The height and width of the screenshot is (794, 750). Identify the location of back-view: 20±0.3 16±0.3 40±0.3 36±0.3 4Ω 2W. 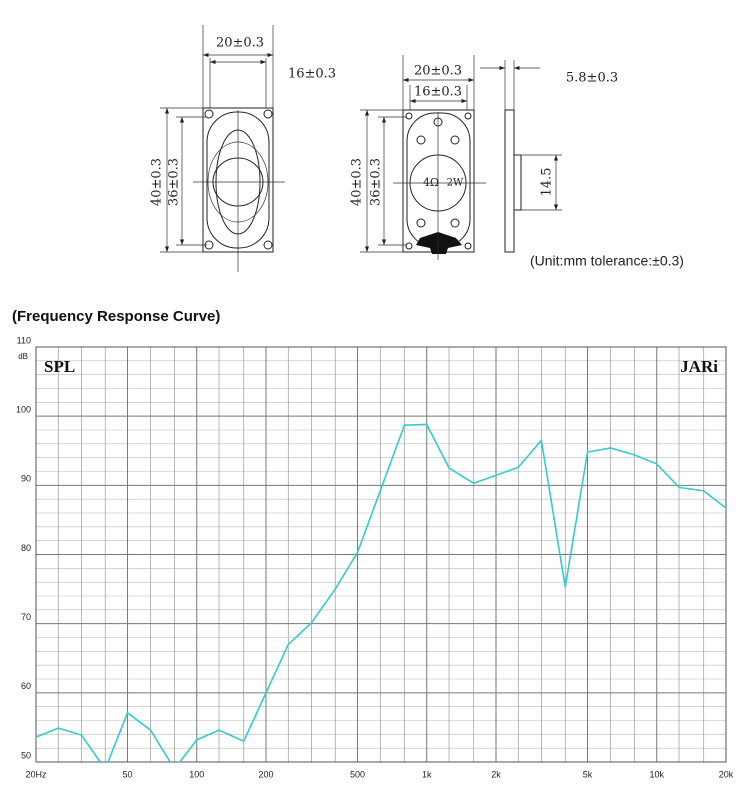
(418, 157).